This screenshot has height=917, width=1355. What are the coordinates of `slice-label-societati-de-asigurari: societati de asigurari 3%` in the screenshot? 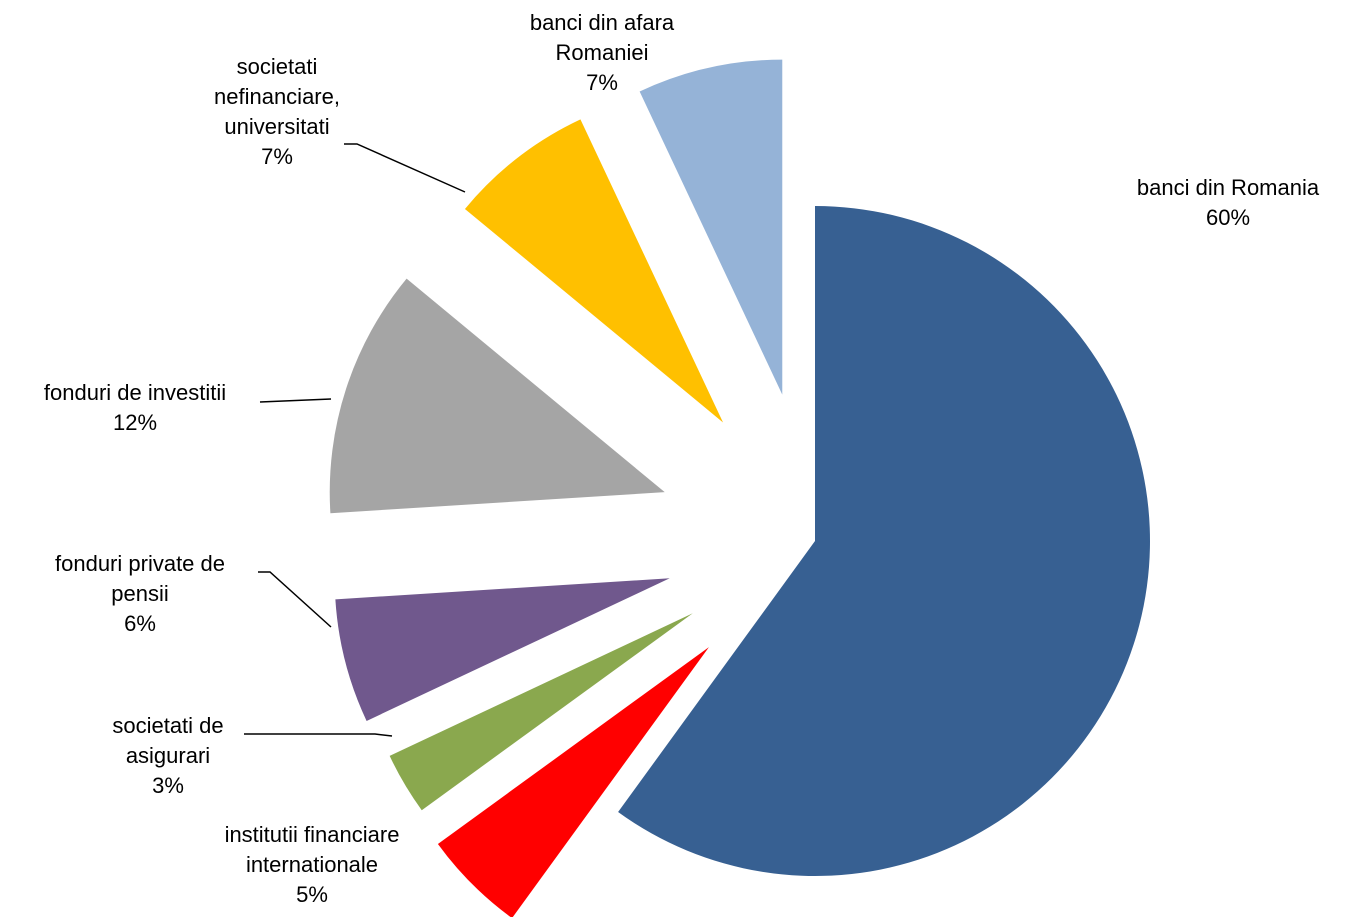 It's located at (167, 755).